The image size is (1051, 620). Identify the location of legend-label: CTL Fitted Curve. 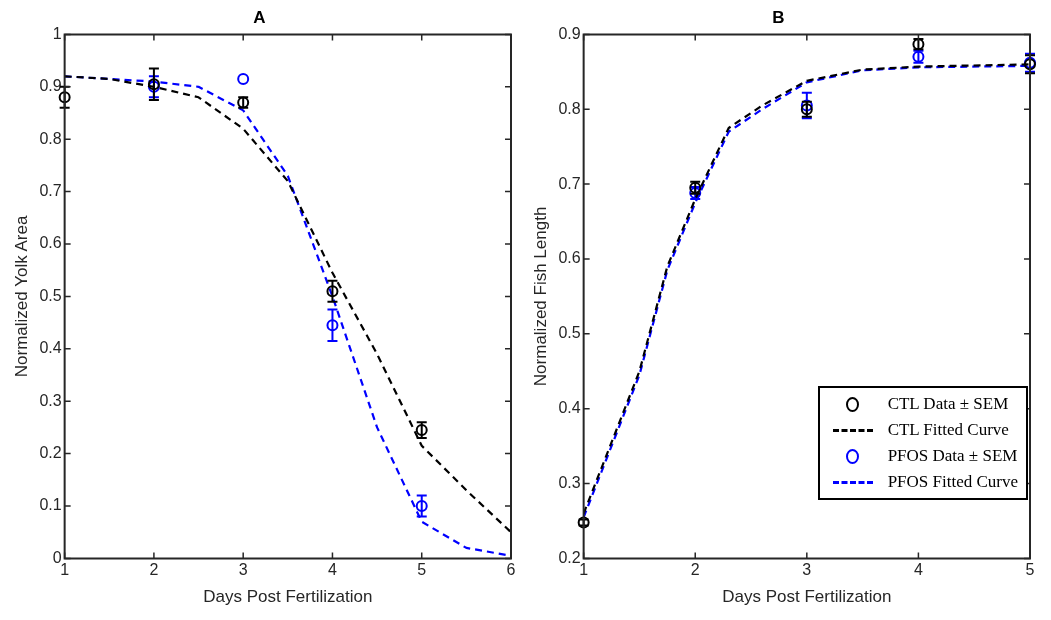
(948, 430).